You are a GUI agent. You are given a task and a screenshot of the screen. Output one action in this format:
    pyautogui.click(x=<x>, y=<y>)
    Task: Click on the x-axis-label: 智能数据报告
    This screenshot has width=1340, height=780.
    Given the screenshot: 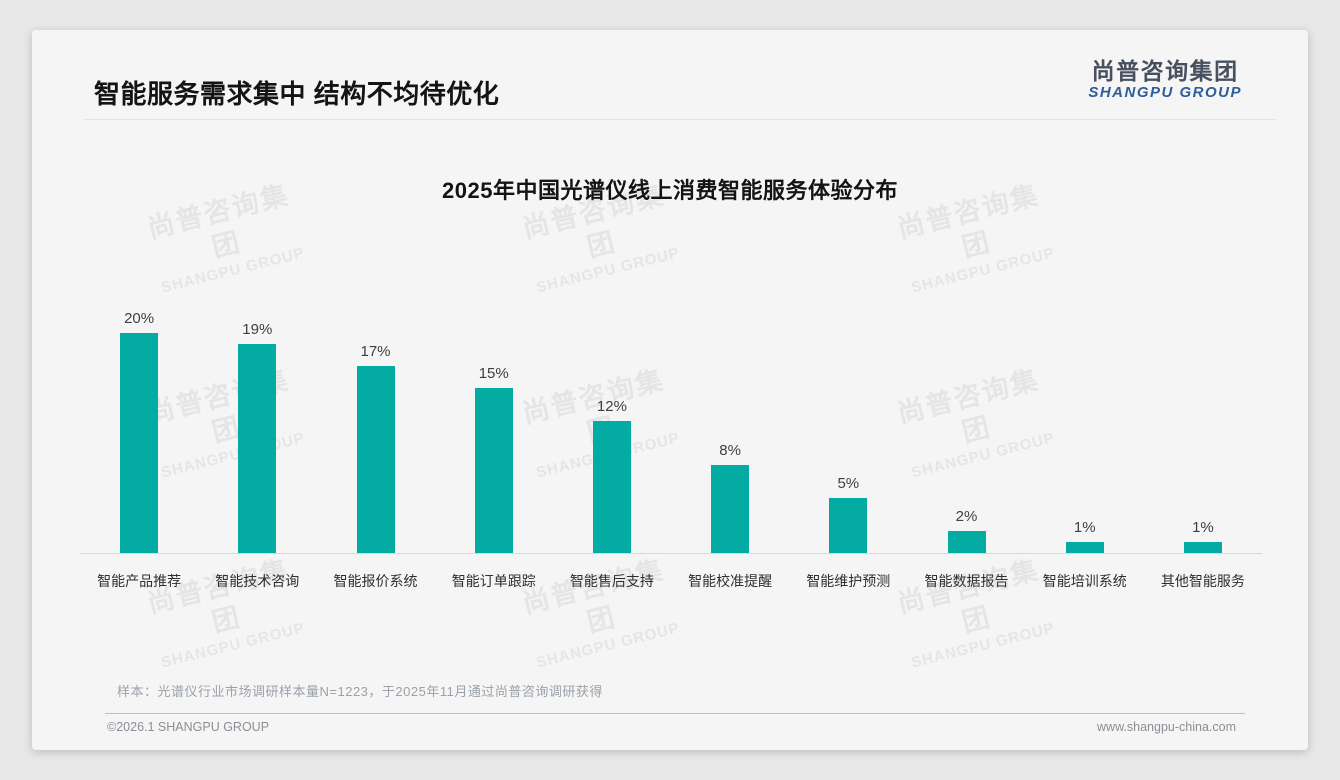 What is the action you would take?
    pyautogui.click(x=966, y=581)
    